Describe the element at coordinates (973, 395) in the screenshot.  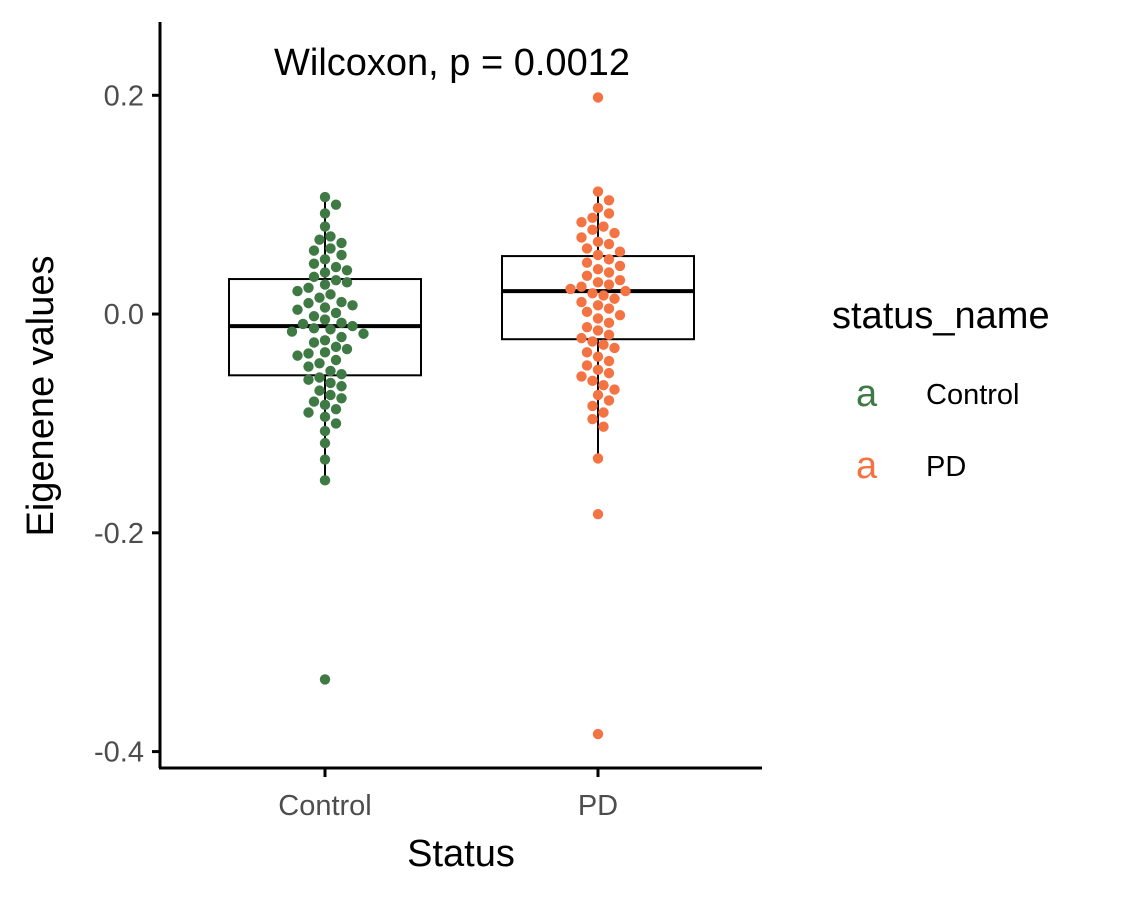
I see `legend-label-control: Control` at that location.